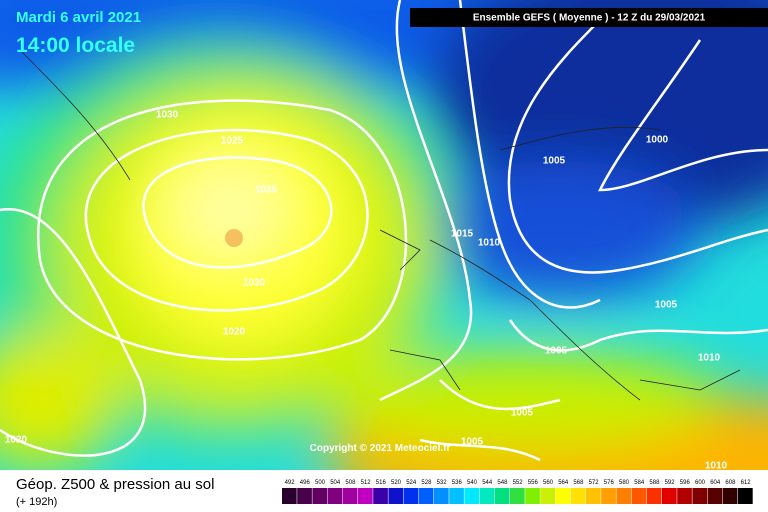 Image resolution: width=768 pixels, height=512 pixels. Describe the element at coordinates (320, 483) in the screenshot. I see `scale-label: 500` at that location.